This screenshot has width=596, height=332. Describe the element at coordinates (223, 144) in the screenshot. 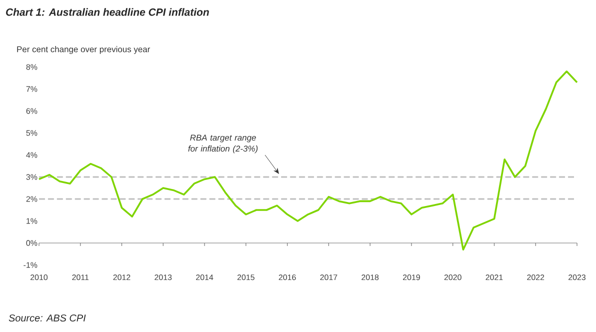

I see `annotation: RBA target range for inflation (2-3%)` at that location.